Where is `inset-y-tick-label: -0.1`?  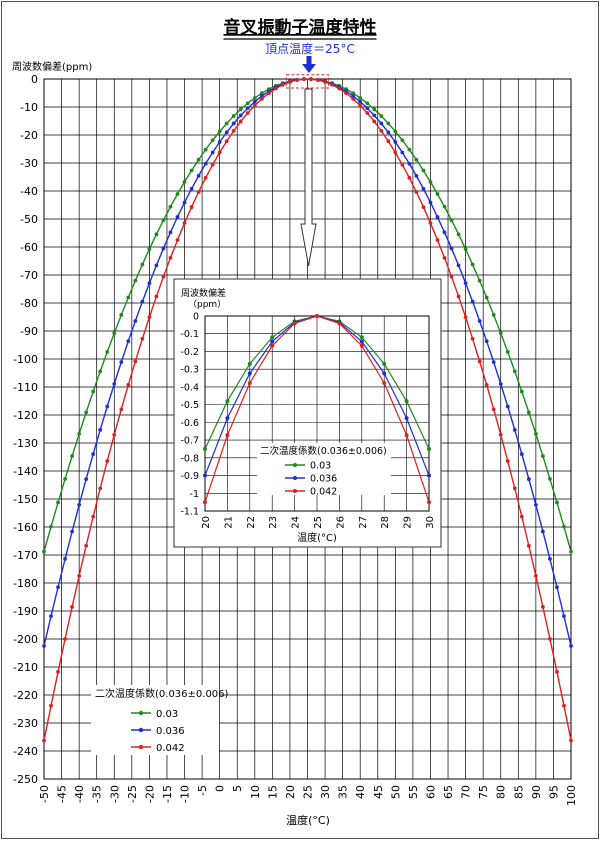 inset-y-tick-label: -0.1 is located at coordinates (189, 334).